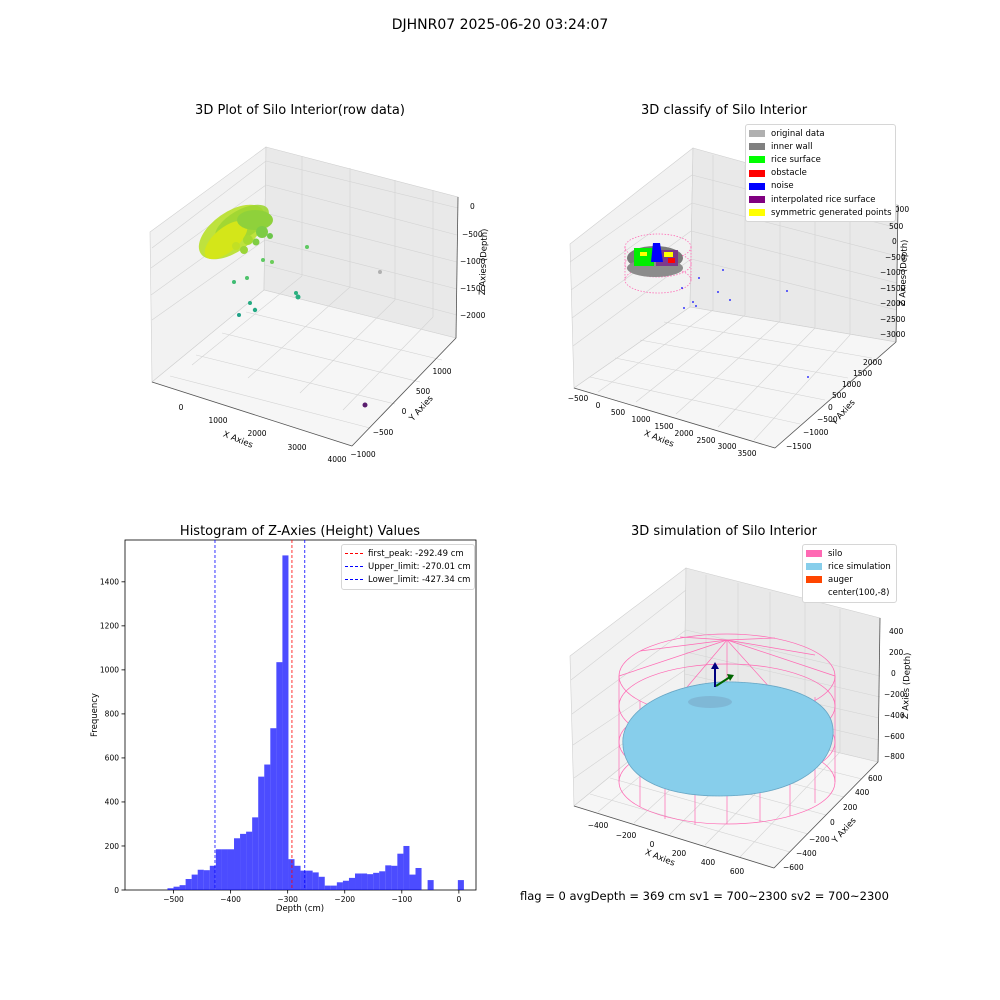 Image resolution: width=1000 pixels, height=1000 pixels. What do you see at coordinates (724, 110) in the screenshot?
I see `classify-plot-title: 3D classify of Silo Interior` at bounding box center [724, 110].